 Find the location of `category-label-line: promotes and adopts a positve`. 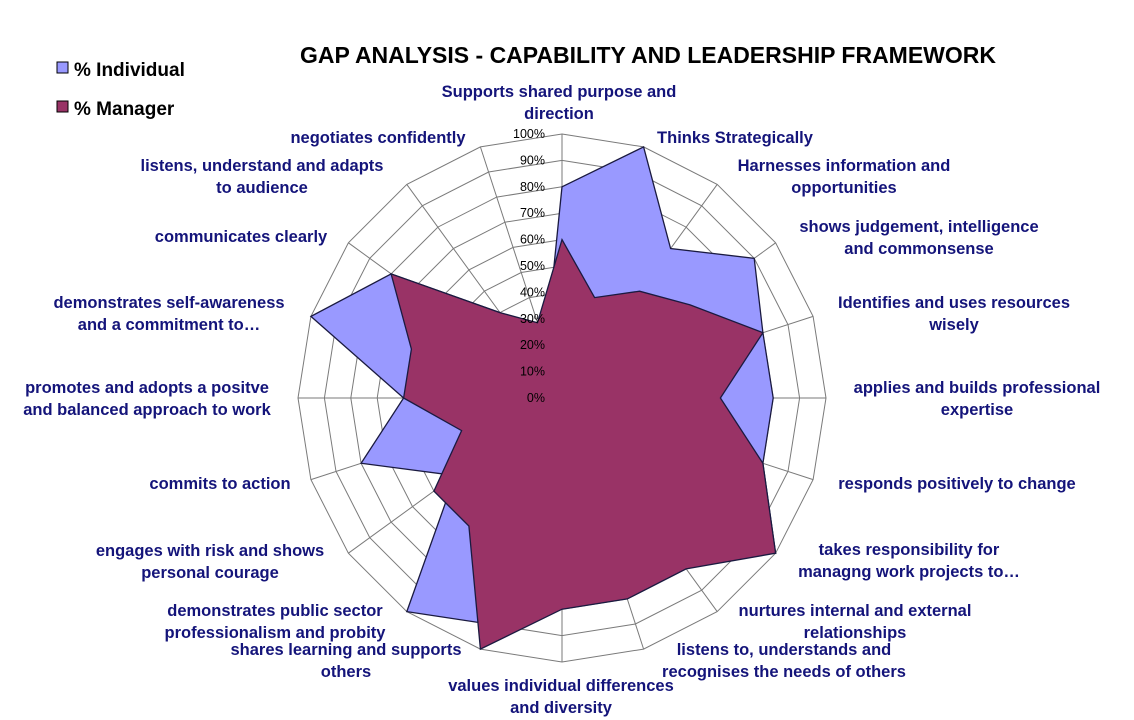

category-label-line: promotes and adopts a positve is located at coordinates (147, 388).